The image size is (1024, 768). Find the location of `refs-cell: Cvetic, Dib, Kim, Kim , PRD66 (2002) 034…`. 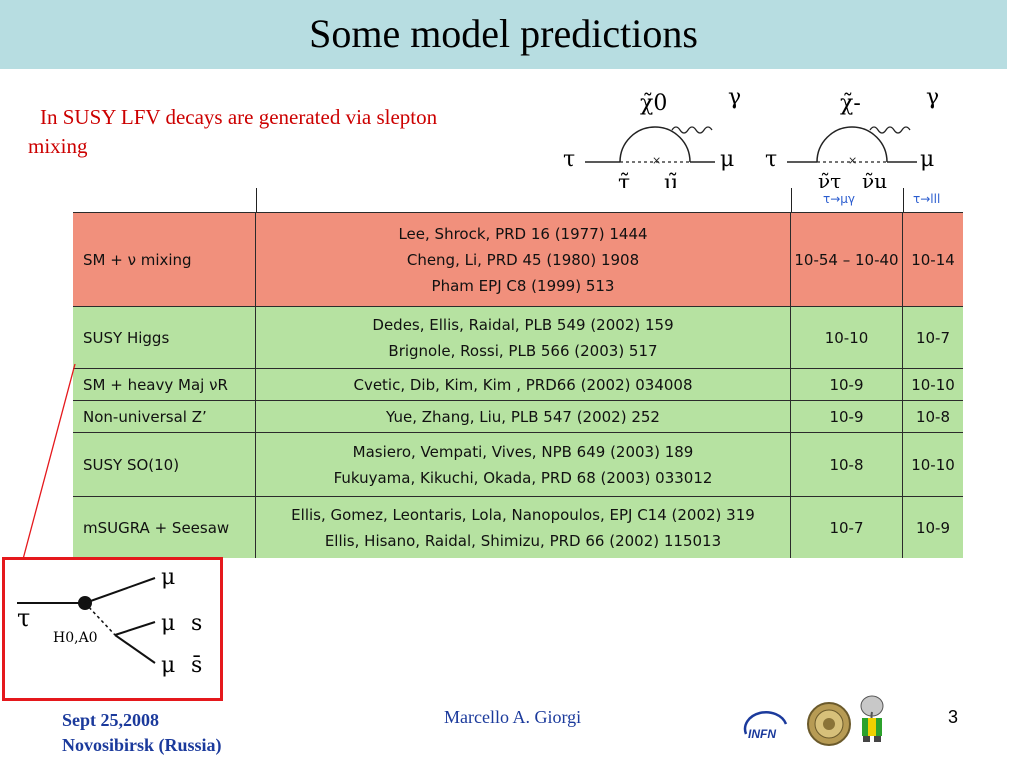

refs-cell: Cvetic, Dib, Kim, Kim , PRD66 (2002) 034… is located at coordinates (523, 384).